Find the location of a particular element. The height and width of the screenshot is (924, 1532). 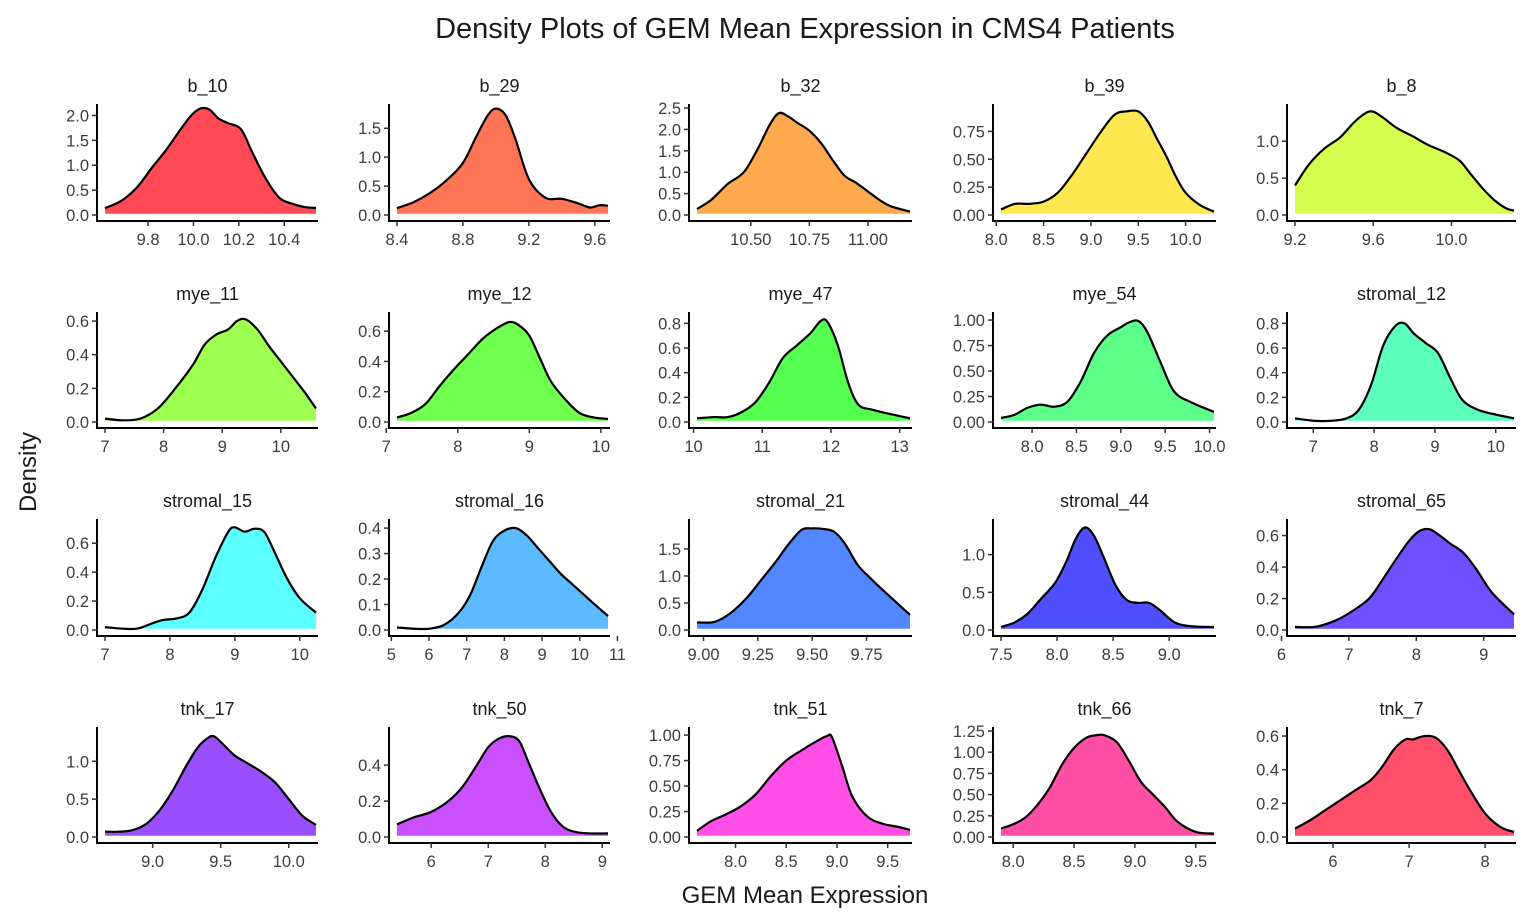

y-axis-title: Density is located at coordinates (28, 472).